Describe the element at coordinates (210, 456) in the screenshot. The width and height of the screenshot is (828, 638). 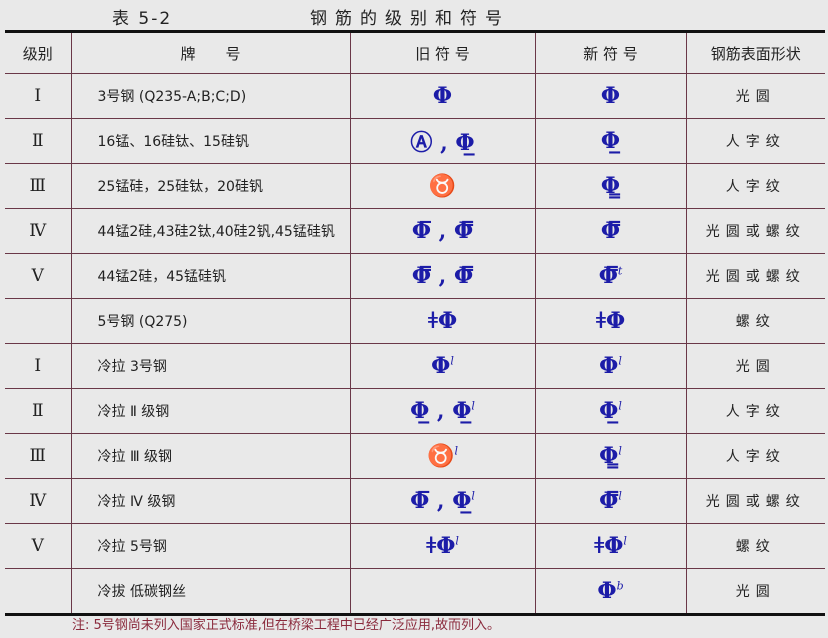
I see `brand-cell: 冷拉 Ⅲ 级钢` at that location.